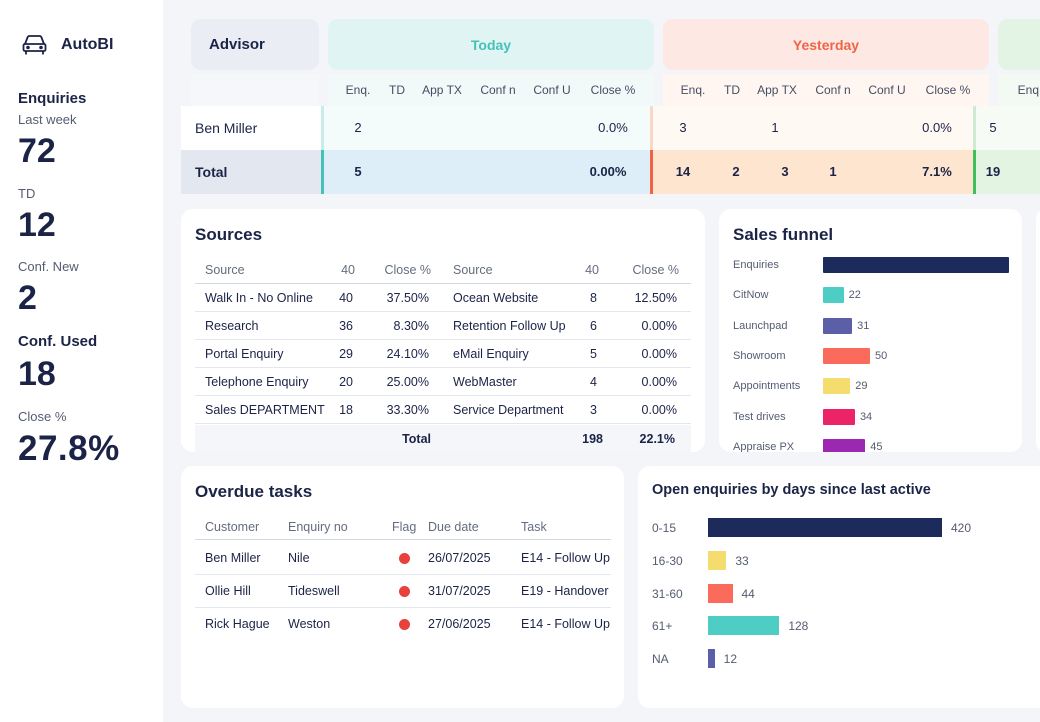  What do you see at coordinates (854, 295) in the screenshot?
I see `funnel-value: 22` at bounding box center [854, 295].